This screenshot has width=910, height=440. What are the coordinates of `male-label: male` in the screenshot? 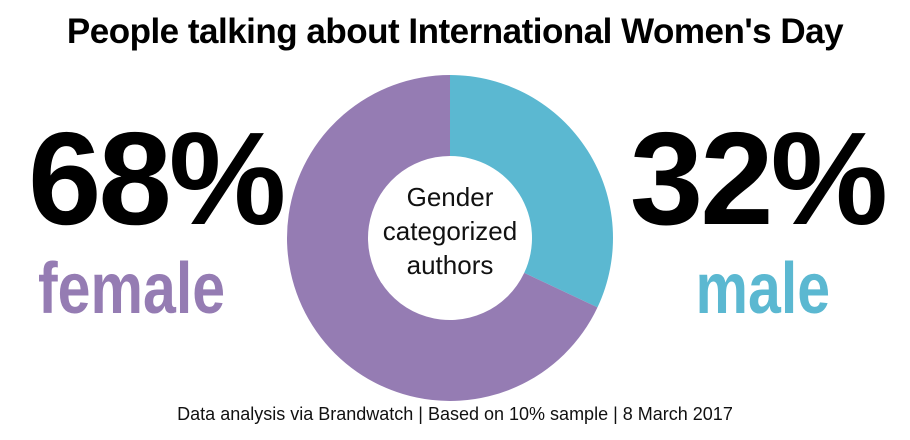 It's located at (762, 289).